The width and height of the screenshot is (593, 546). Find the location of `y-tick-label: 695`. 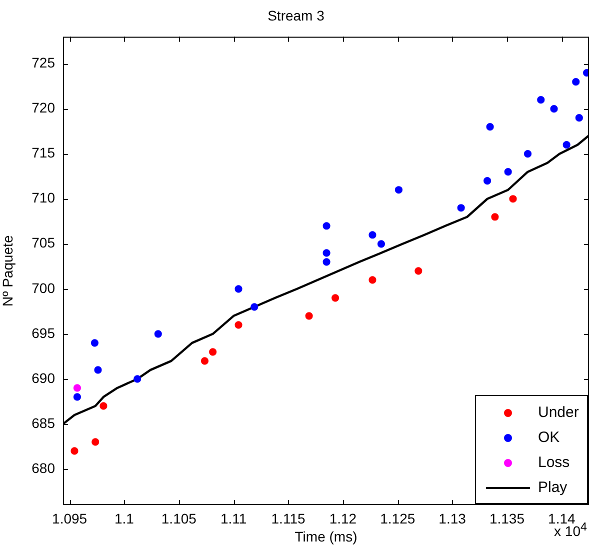

y-tick-label: 695 is located at coordinates (44, 332).